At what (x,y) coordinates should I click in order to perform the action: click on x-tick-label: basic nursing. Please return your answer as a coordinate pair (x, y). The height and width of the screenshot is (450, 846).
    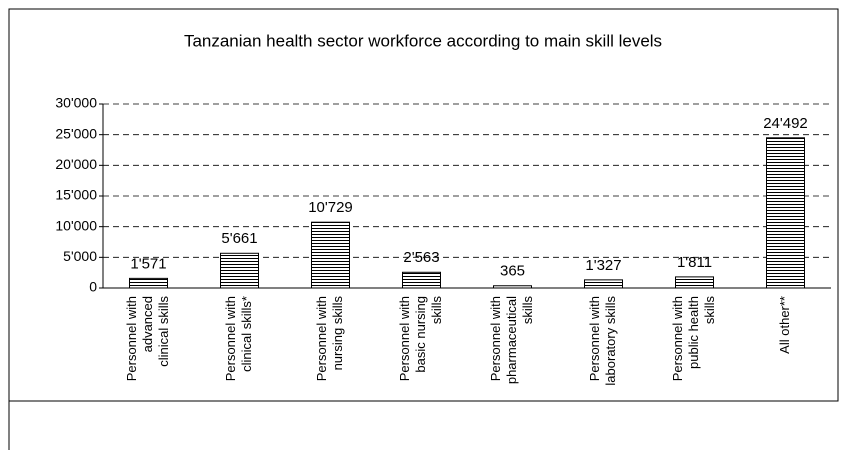
    Looking at the image, I should click on (420, 334).